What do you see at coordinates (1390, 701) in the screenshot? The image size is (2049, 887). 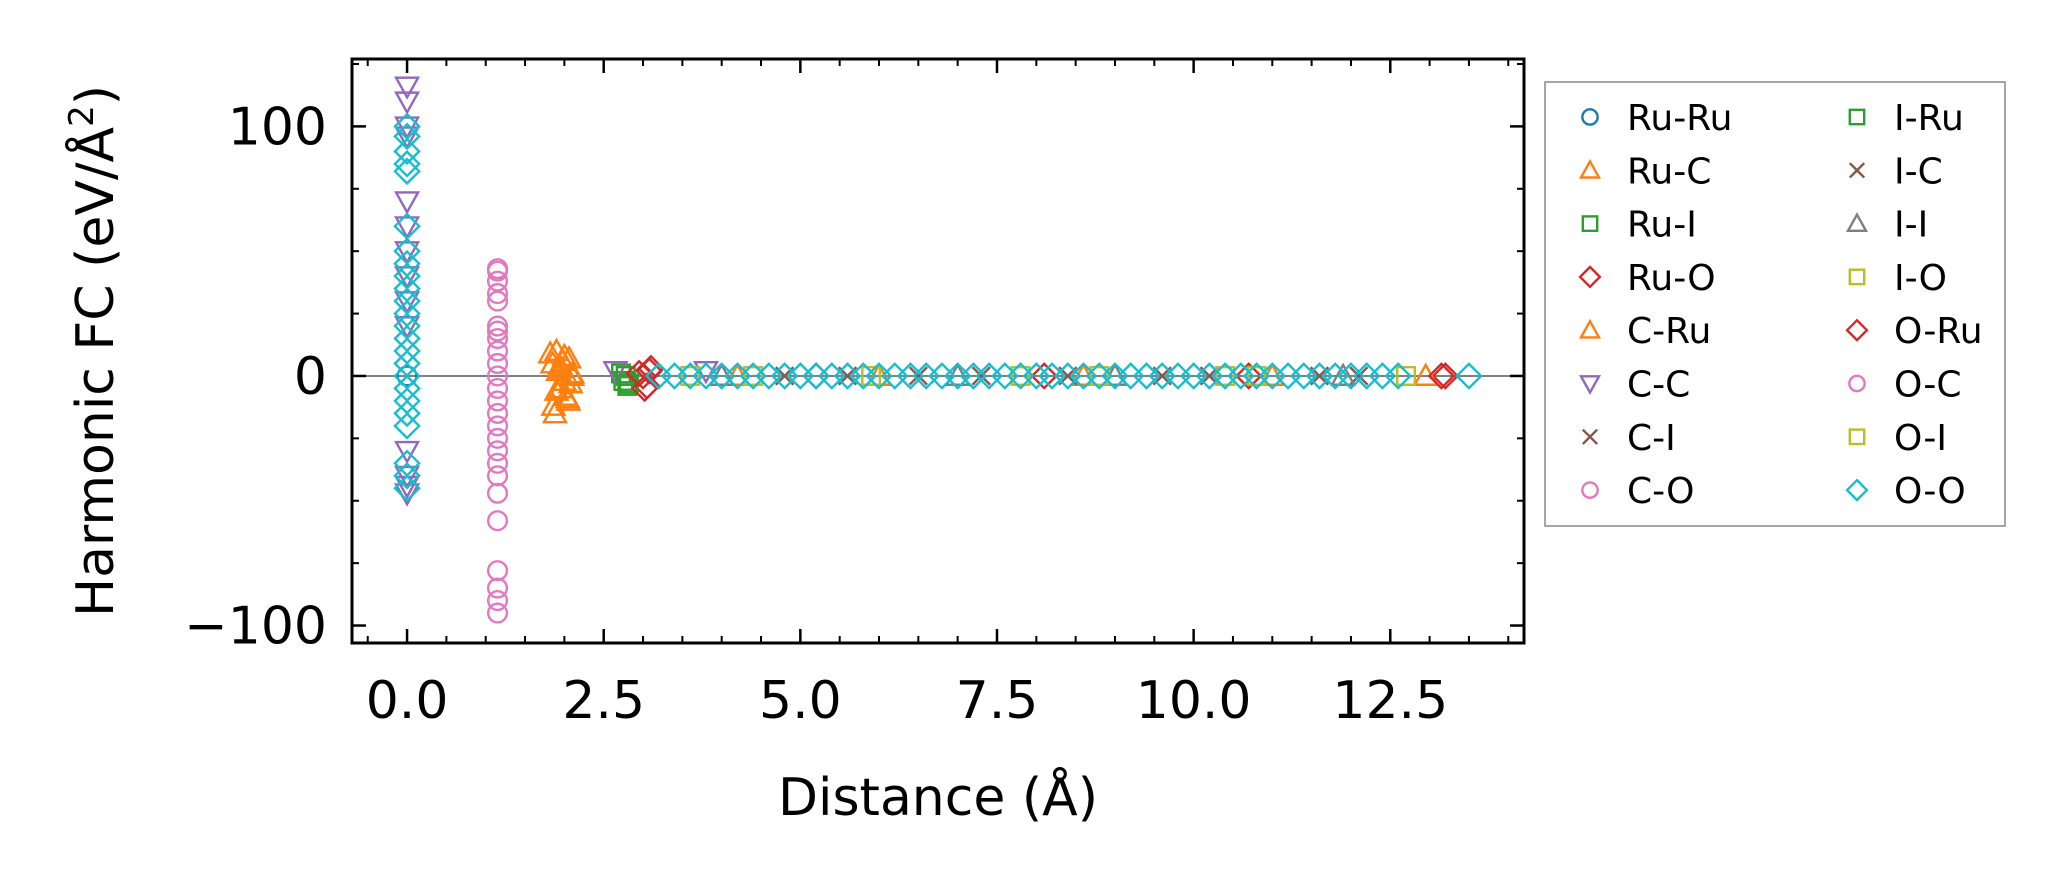 I see `x-tick-label: 12.5` at bounding box center [1390, 701].